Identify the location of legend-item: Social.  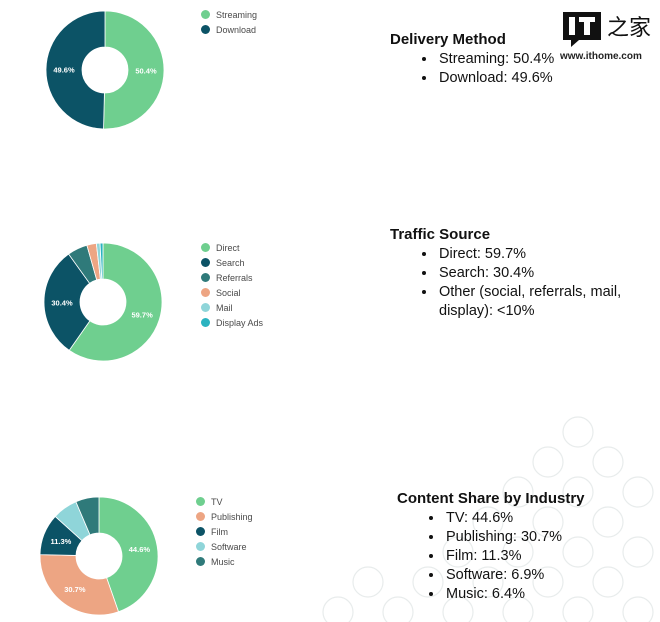
(232, 292).